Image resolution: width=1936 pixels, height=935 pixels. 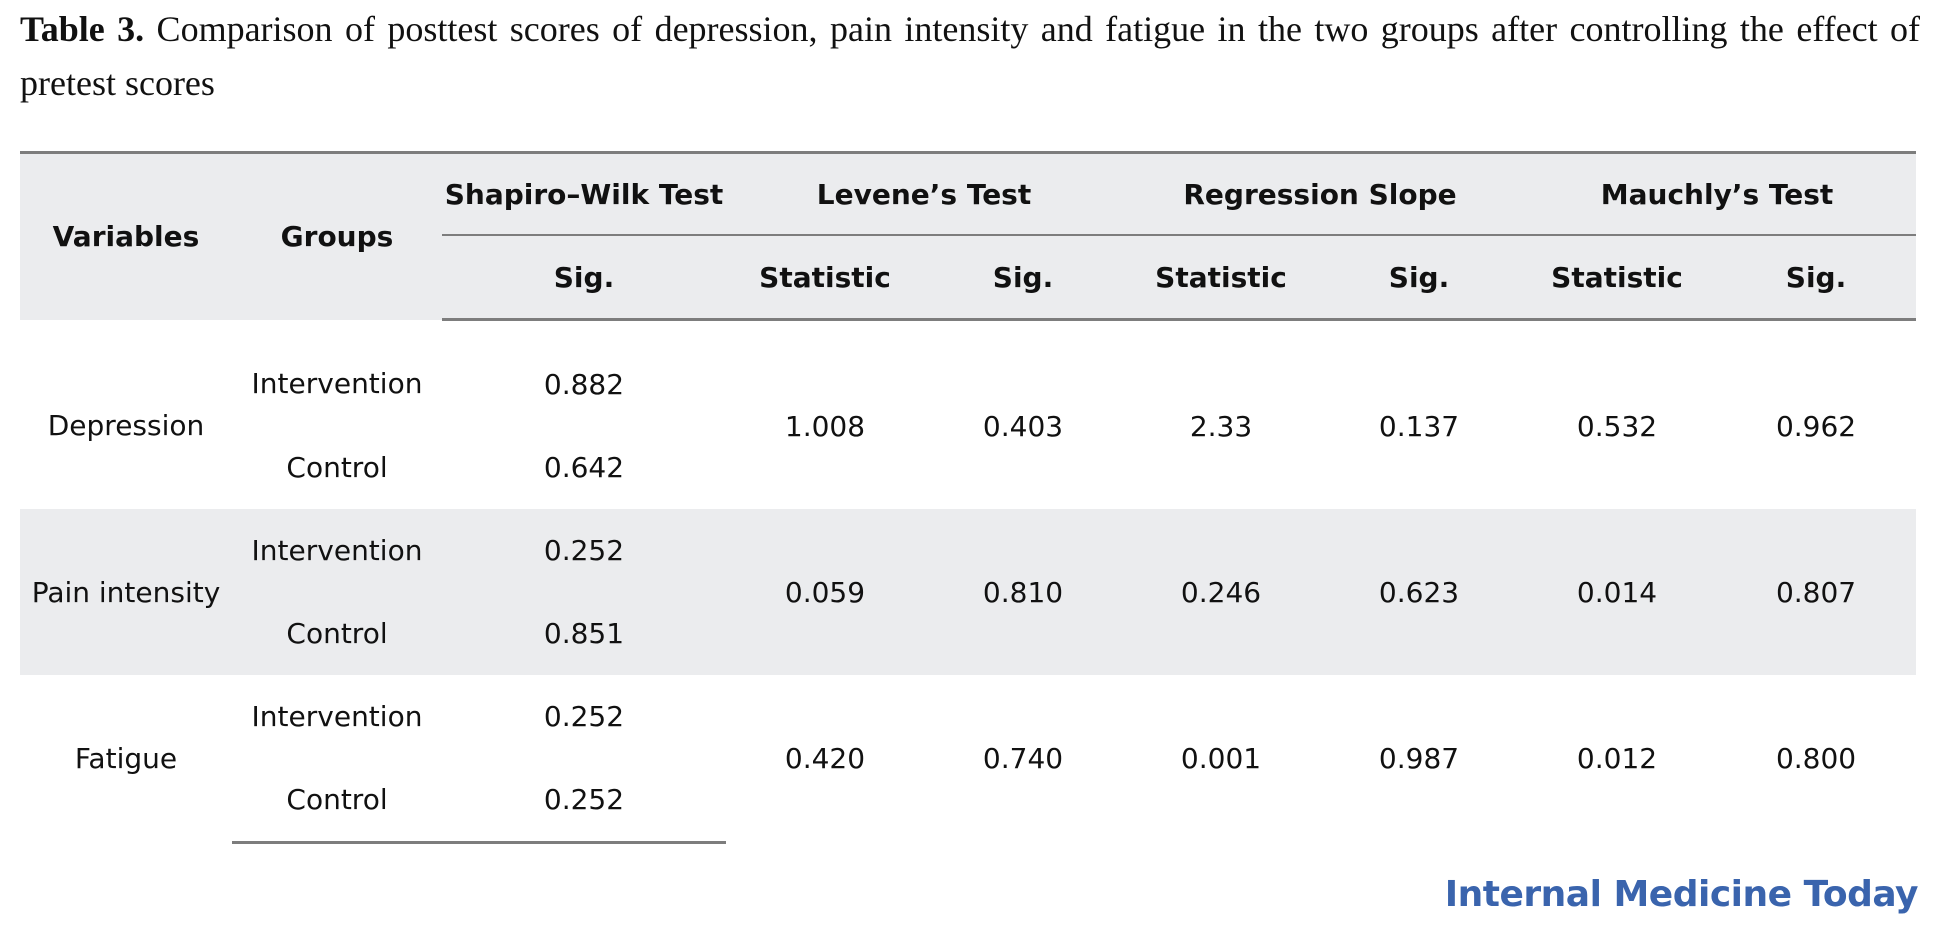 I want to click on mauchly-sig-cell: 0.800, so click(x=1816, y=759).